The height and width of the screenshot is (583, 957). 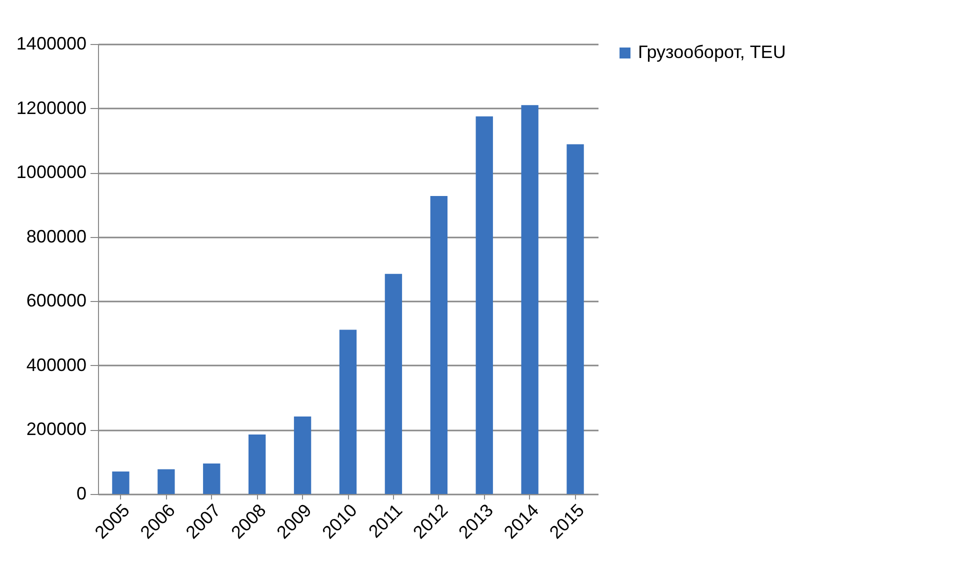 I want to click on y-tick-label: 1000000, so click(x=51, y=172).